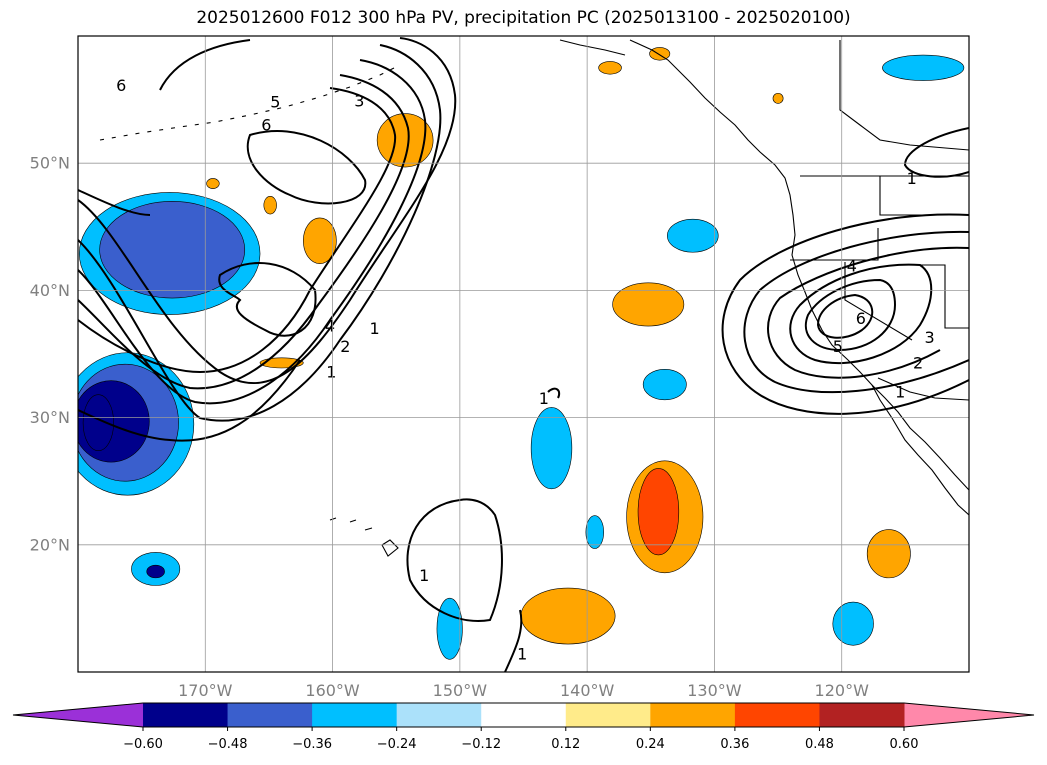 This screenshot has width=1047, height=765. I want to click on colorbar-extend-high, so click(969, 715).